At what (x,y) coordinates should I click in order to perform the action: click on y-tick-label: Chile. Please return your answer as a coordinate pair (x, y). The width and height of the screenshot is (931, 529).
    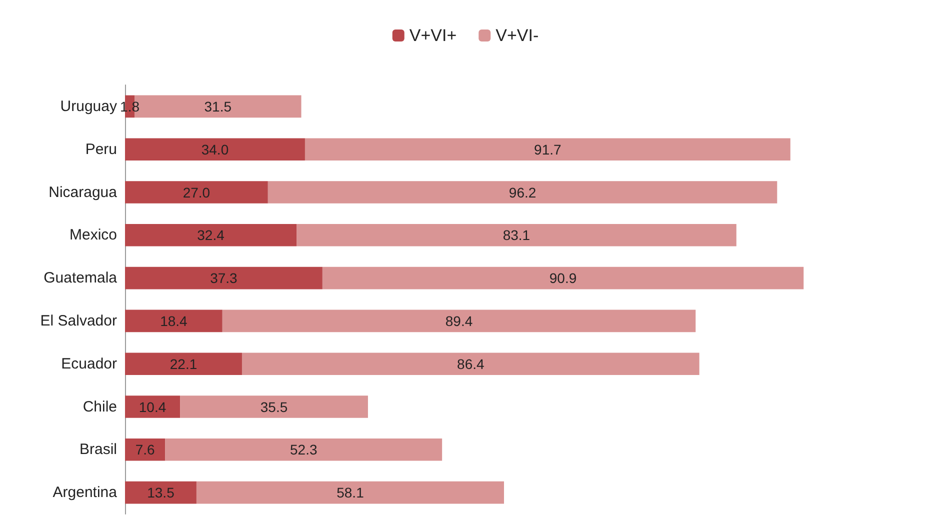
    Looking at the image, I should click on (99, 407).